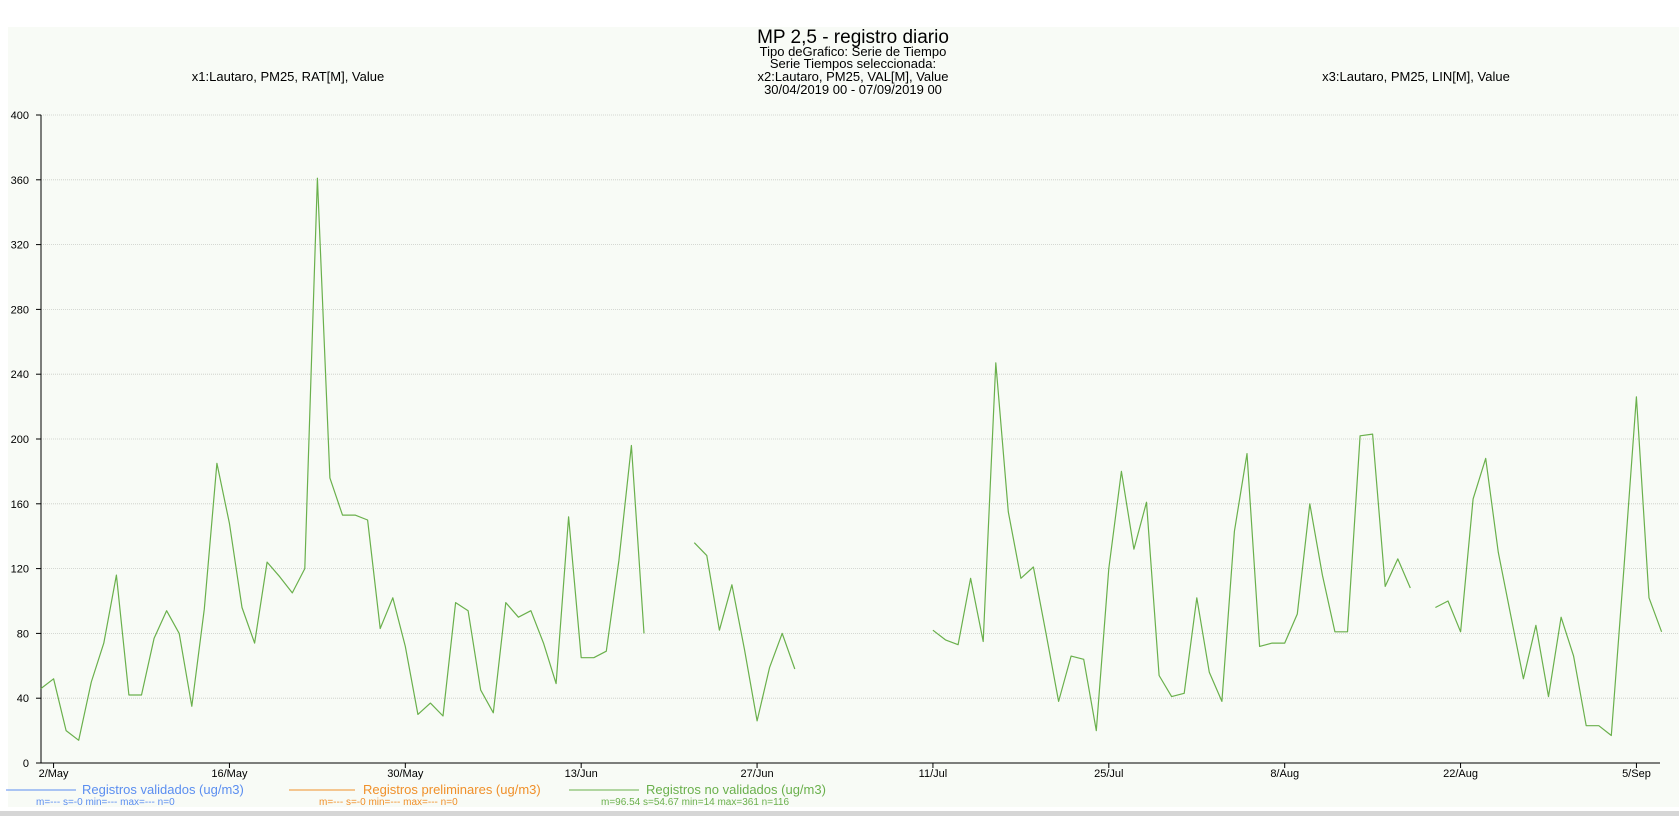 The image size is (1679, 816). Describe the element at coordinates (23, 699) in the screenshot. I see `y-tick-label-40: 40` at that location.